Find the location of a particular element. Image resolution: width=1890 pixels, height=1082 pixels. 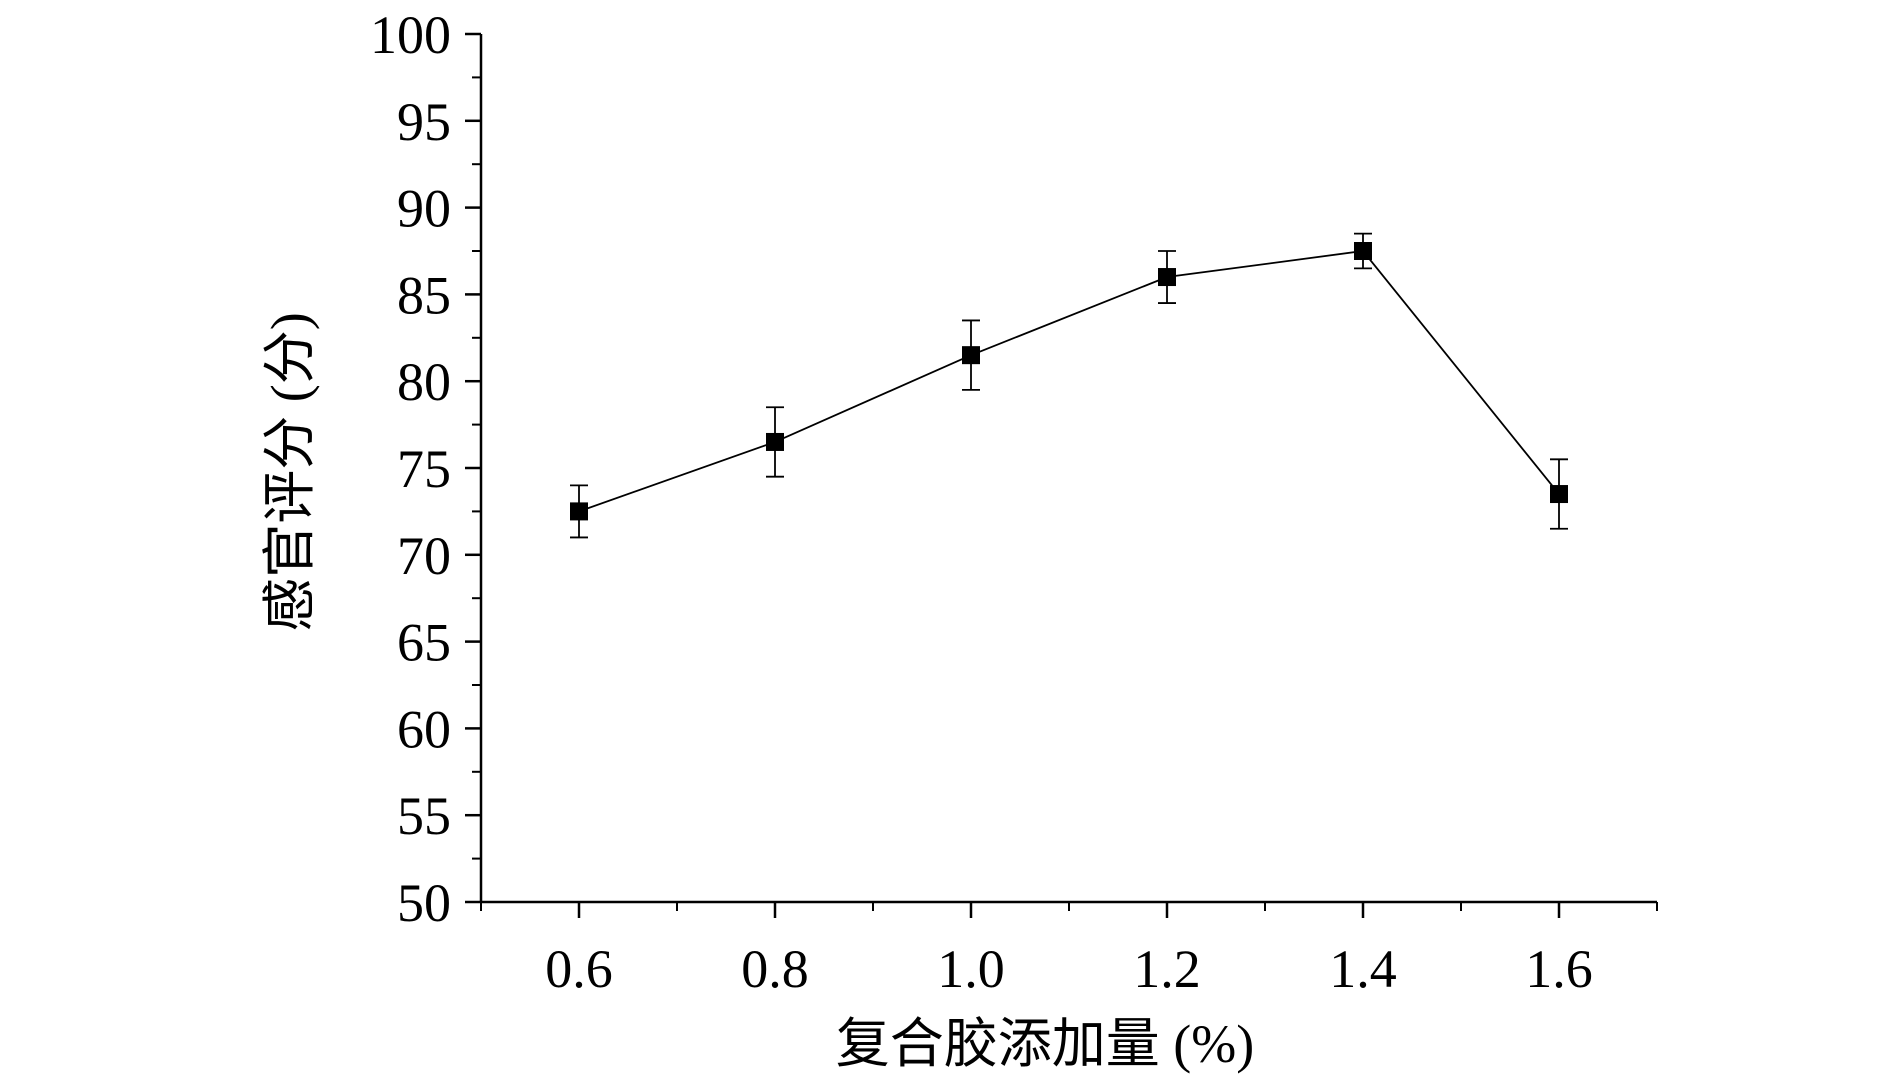

series-layer is located at coordinates (1069, 385).